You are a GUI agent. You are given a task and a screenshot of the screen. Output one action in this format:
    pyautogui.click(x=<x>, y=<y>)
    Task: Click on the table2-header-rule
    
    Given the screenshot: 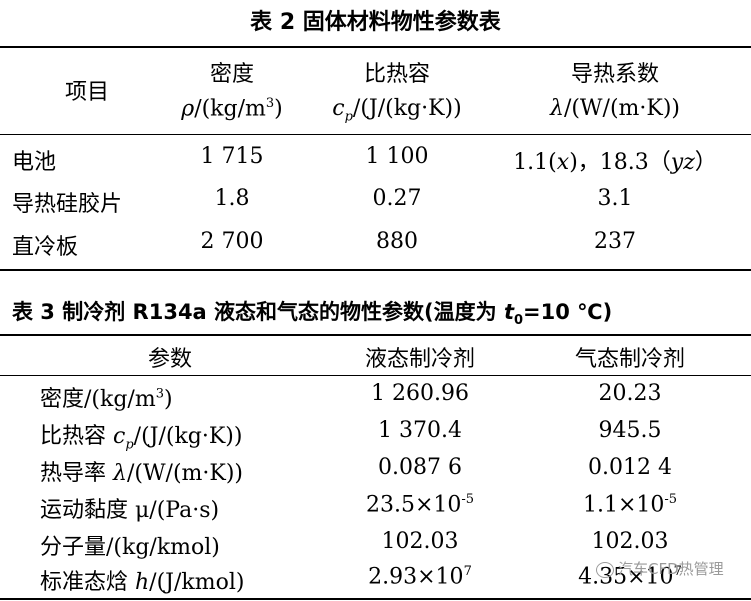 What is the action you would take?
    pyautogui.click(x=375, y=134)
    